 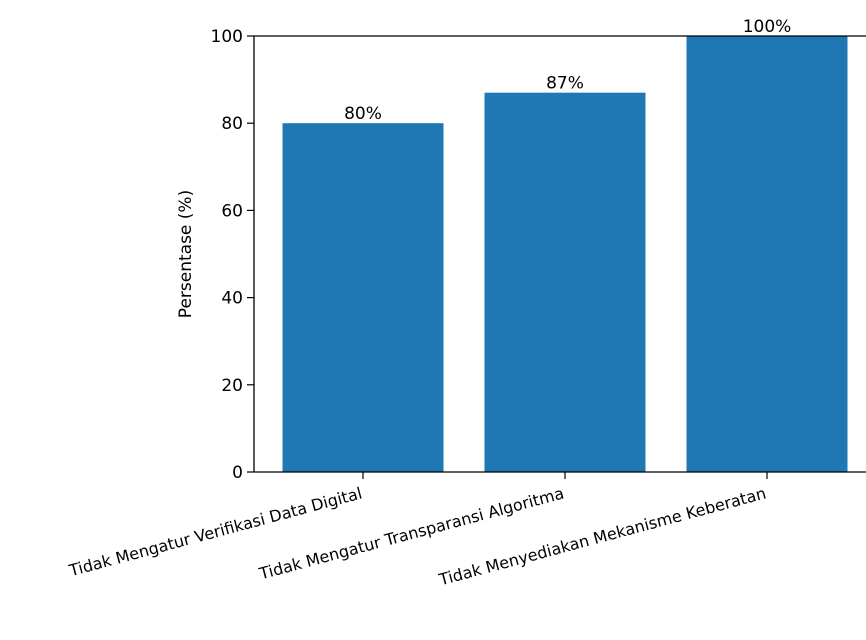 I want to click on data-labels-group: 80% 87% 100%, so click(x=567, y=70).